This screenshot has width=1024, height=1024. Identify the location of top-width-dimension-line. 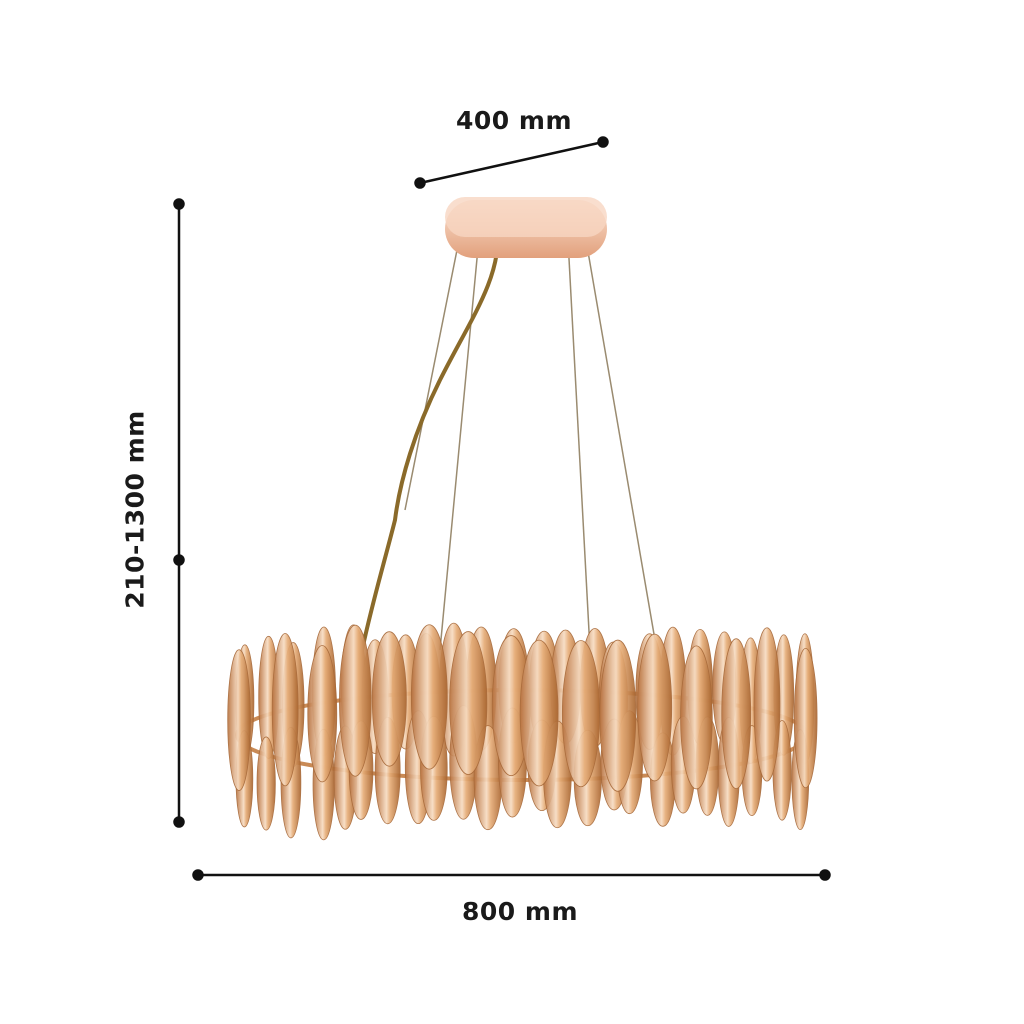
(511, 162).